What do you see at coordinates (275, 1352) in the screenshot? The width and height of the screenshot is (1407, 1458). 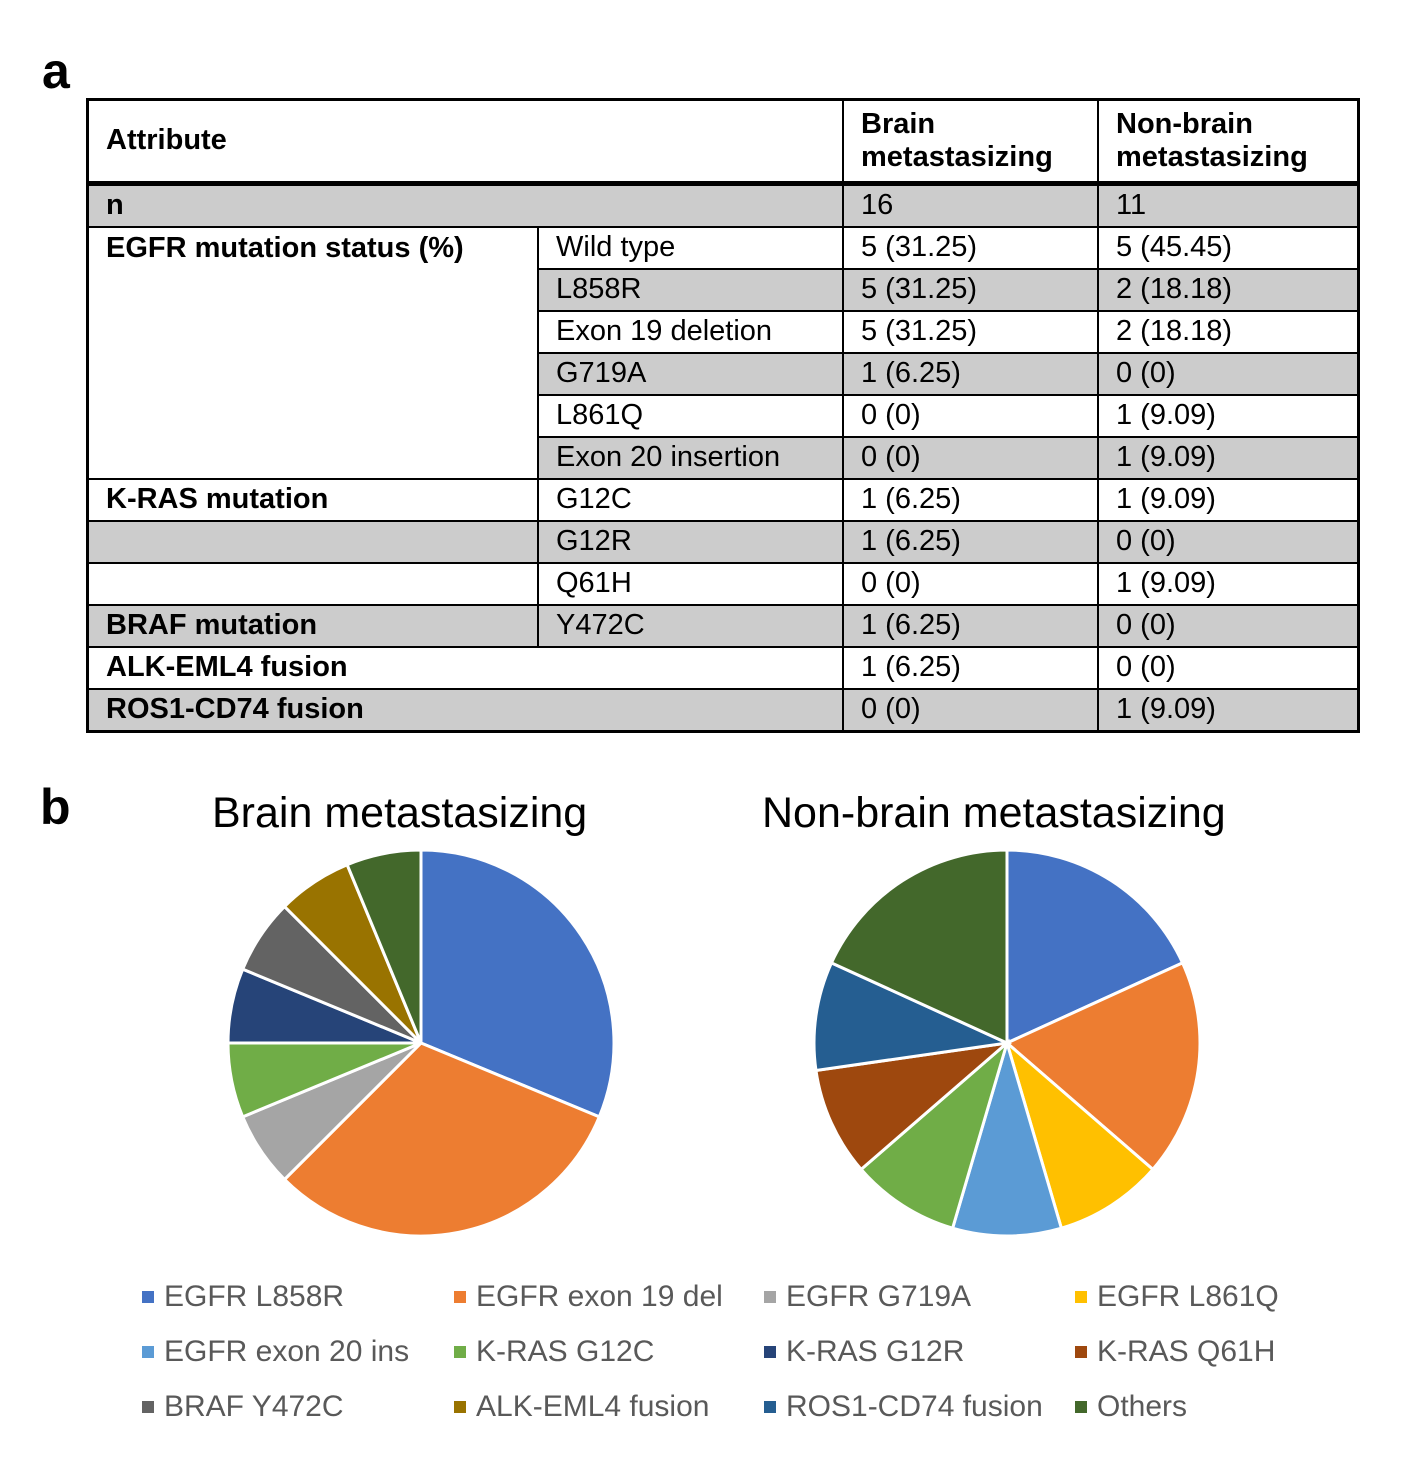 I see `legend-item: EGFR exon 20 ins` at bounding box center [275, 1352].